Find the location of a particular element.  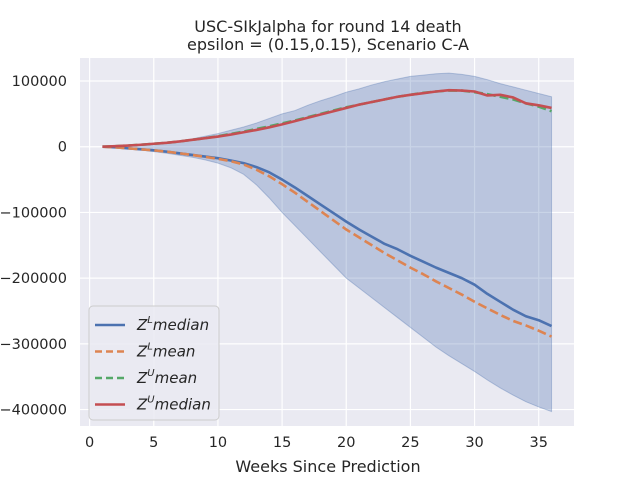

legend-label: ZLmean is located at coordinates (165, 351).